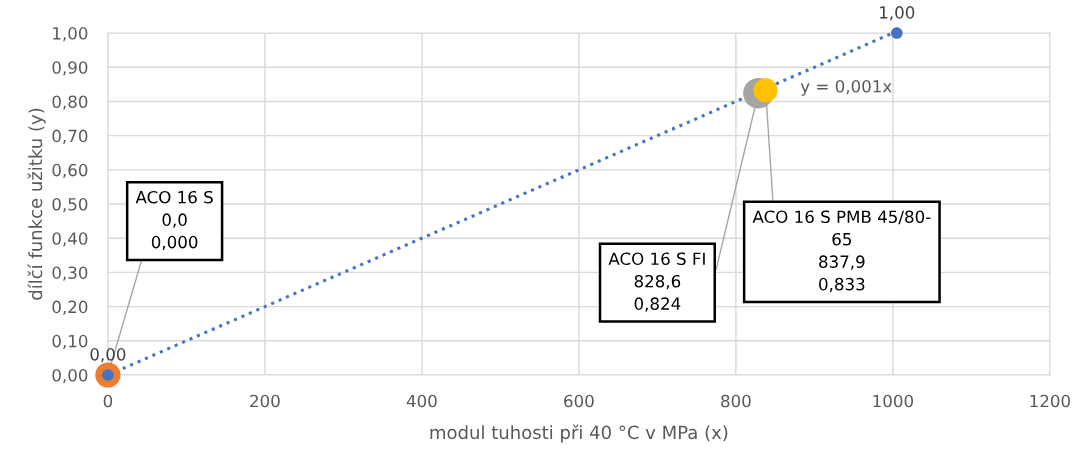 The height and width of the screenshot is (459, 1079). I want to click on y-tick-label: 0,20, so click(70, 307).